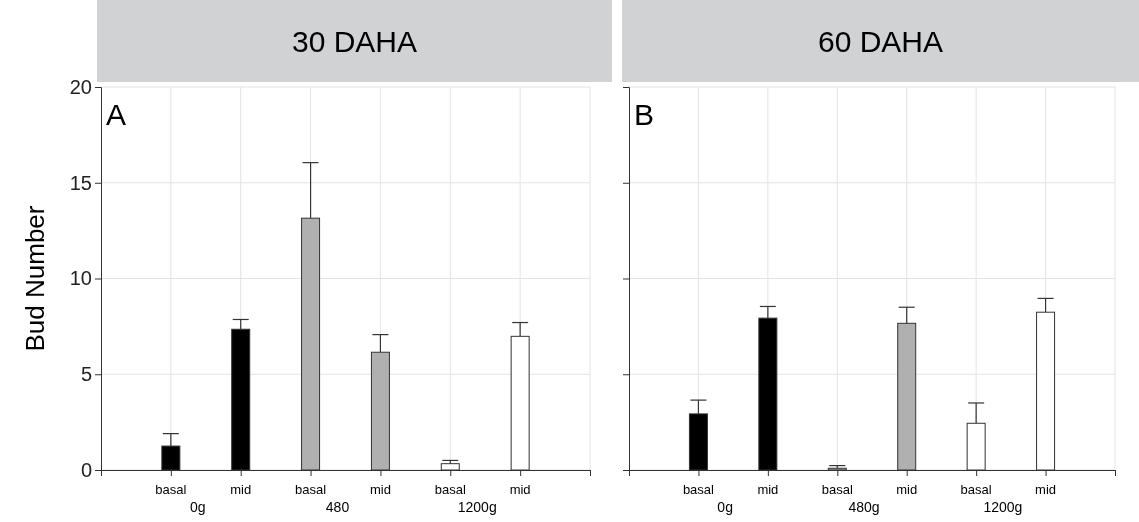 The height and width of the screenshot is (522, 1139). Describe the element at coordinates (354, 41) in the screenshot. I see `chart-title: 30 DAHA` at that location.